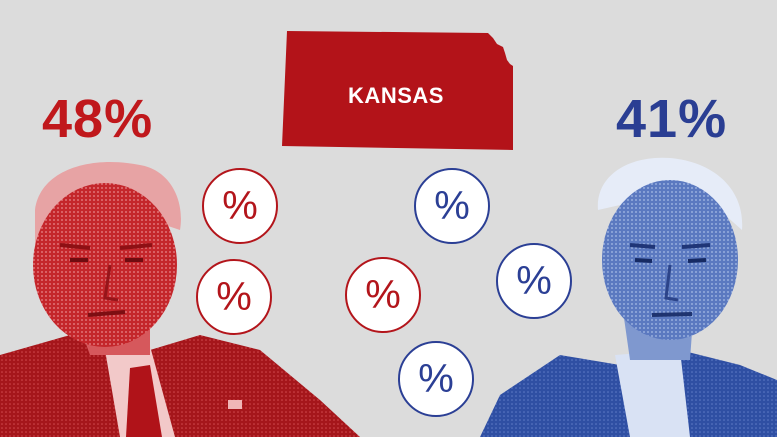 This screenshot has width=777, height=437. Describe the element at coordinates (396, 95) in the screenshot. I see `state-name-label: KANSAS` at that location.